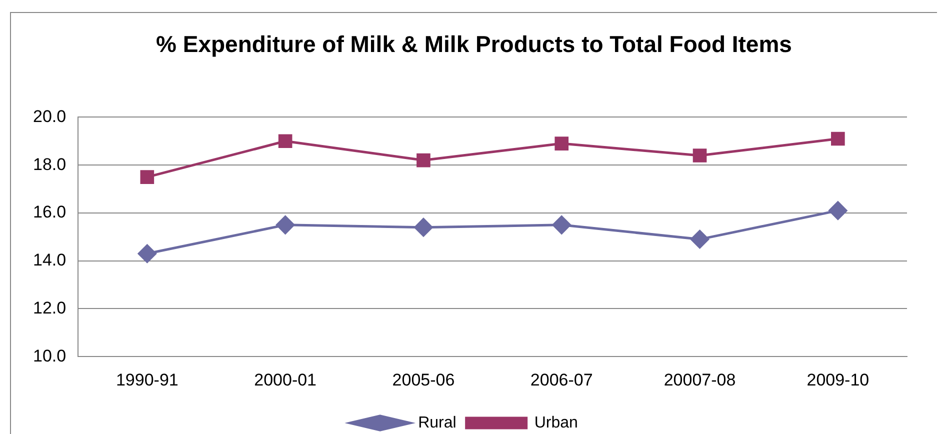 The height and width of the screenshot is (434, 938). I want to click on x-tick-label: 2000-01, so click(285, 380).